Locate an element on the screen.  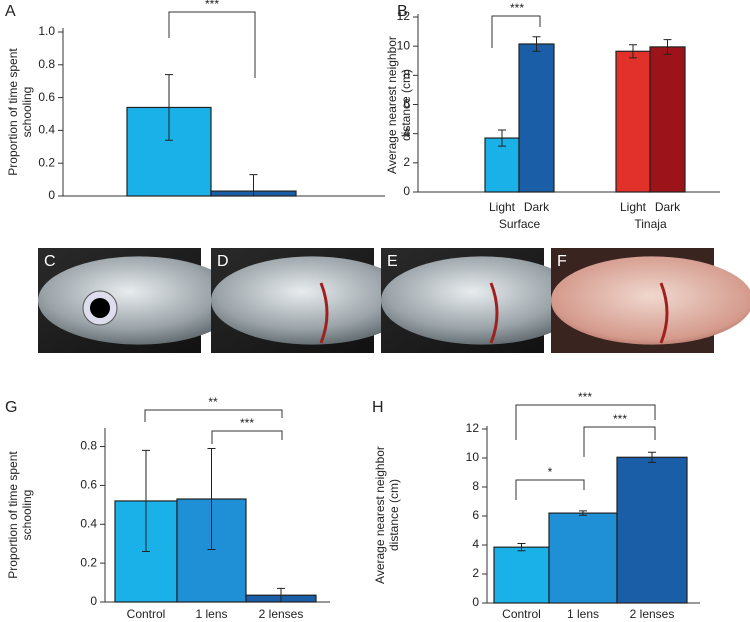
group-label: Surface is located at coordinates (520, 224).